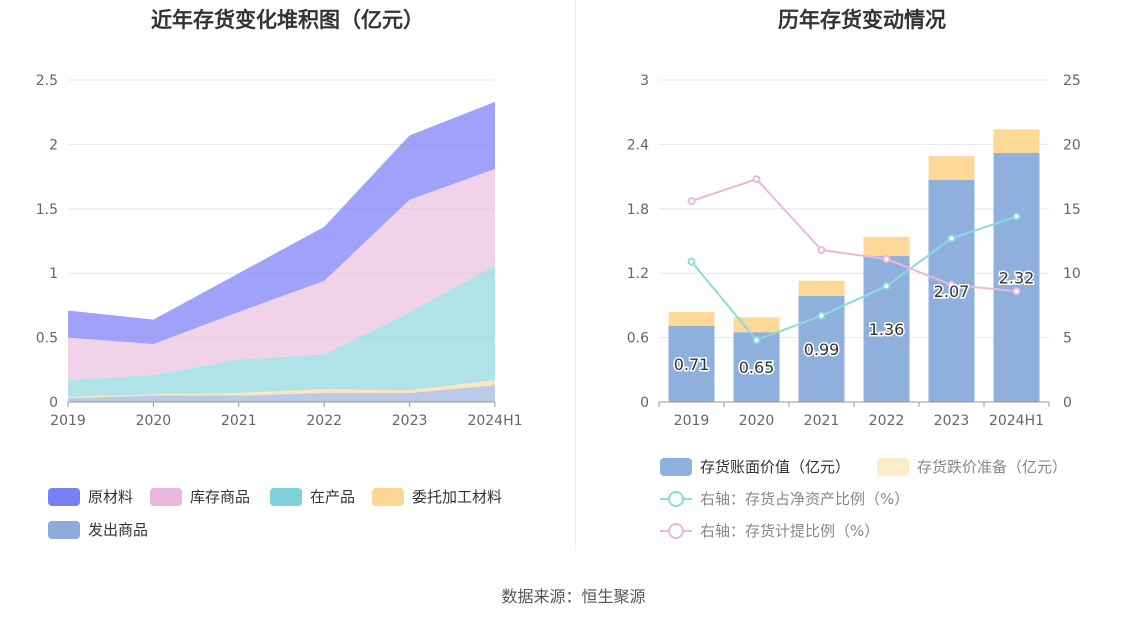 This screenshot has width=1147, height=619. Describe the element at coordinates (1016, 421) in the screenshot. I see `right-x-tick-label: 2024H1` at that location.